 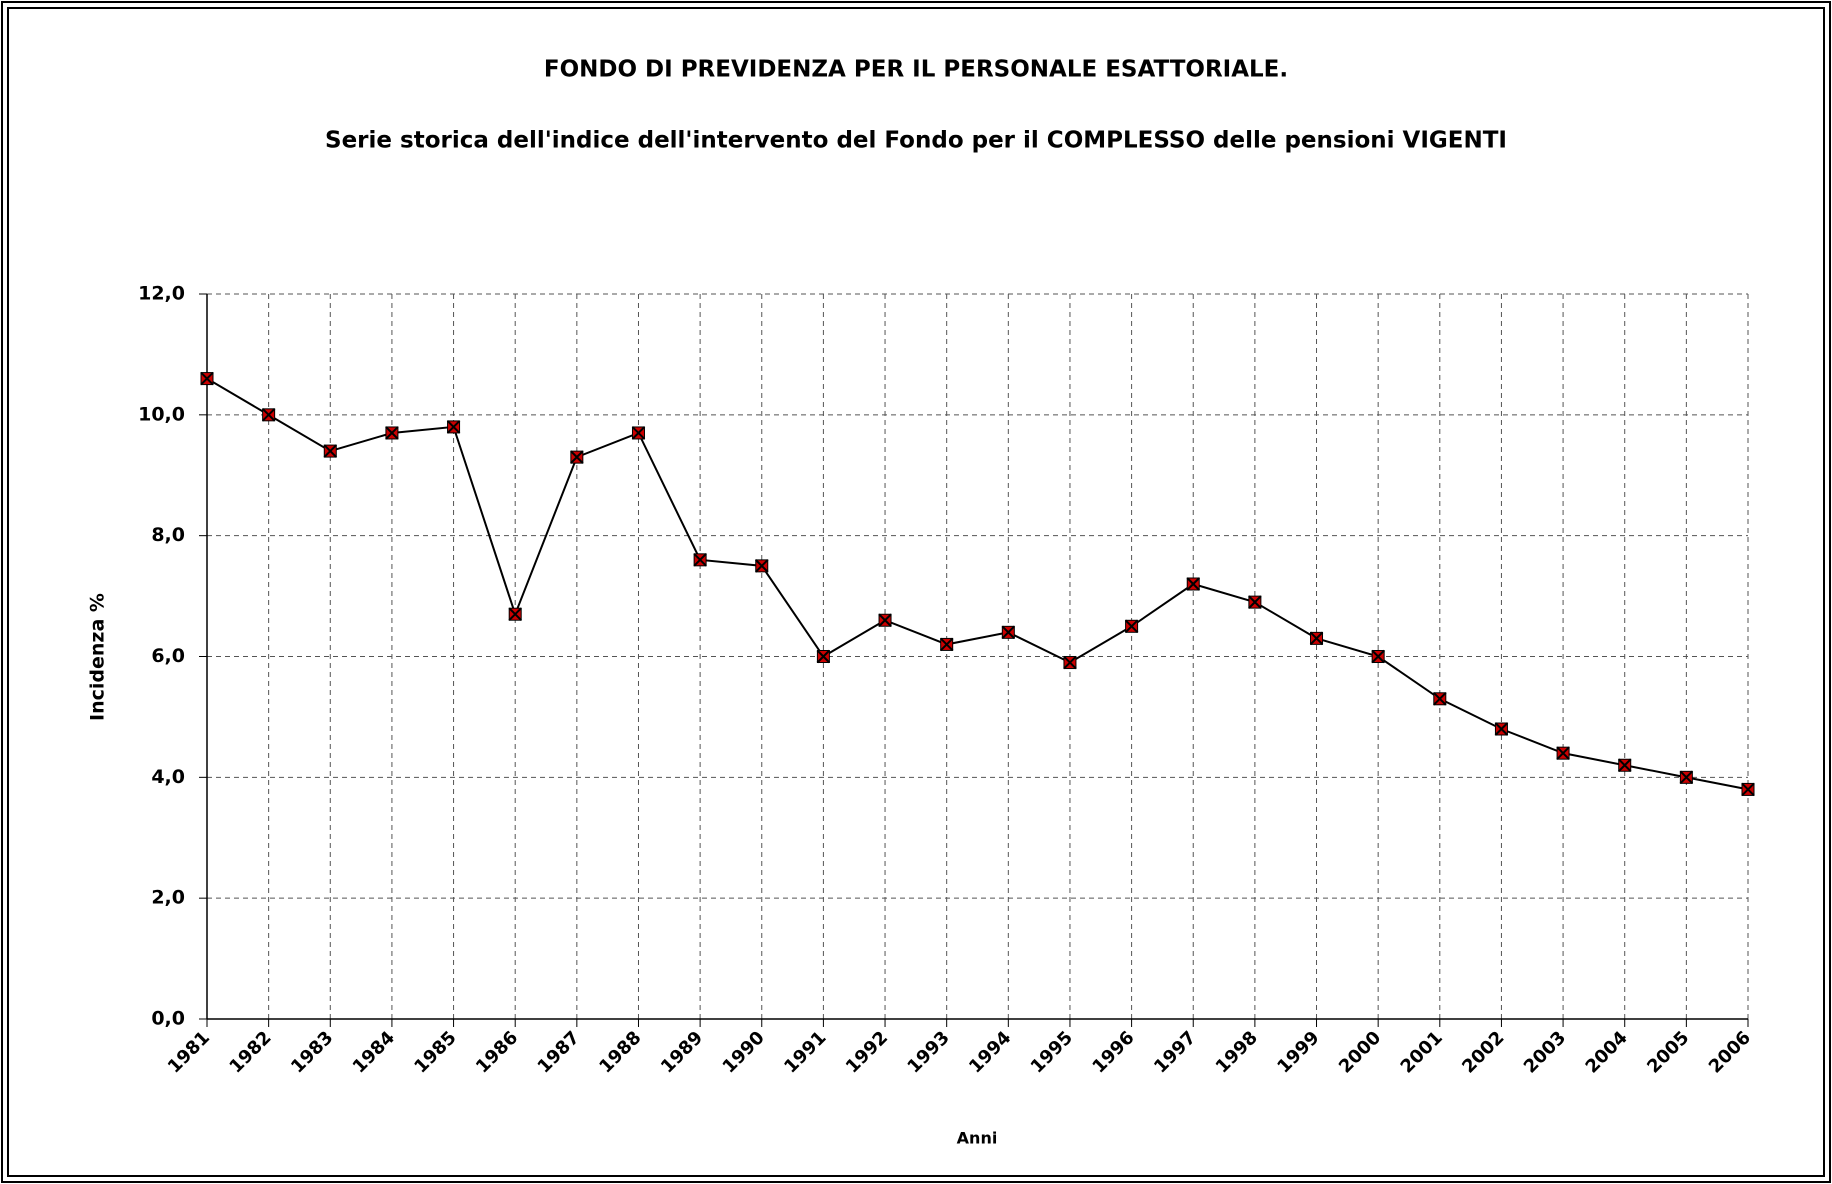 What do you see at coordinates (928, 1052) in the screenshot?
I see `x-tick-label: 1993` at bounding box center [928, 1052].